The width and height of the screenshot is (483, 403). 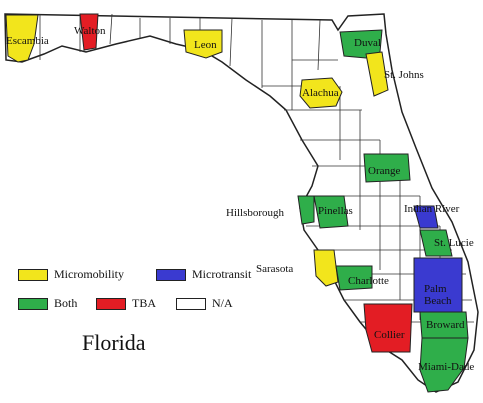 I want to click on label-pinellas: Pinellas, so click(x=335, y=211).